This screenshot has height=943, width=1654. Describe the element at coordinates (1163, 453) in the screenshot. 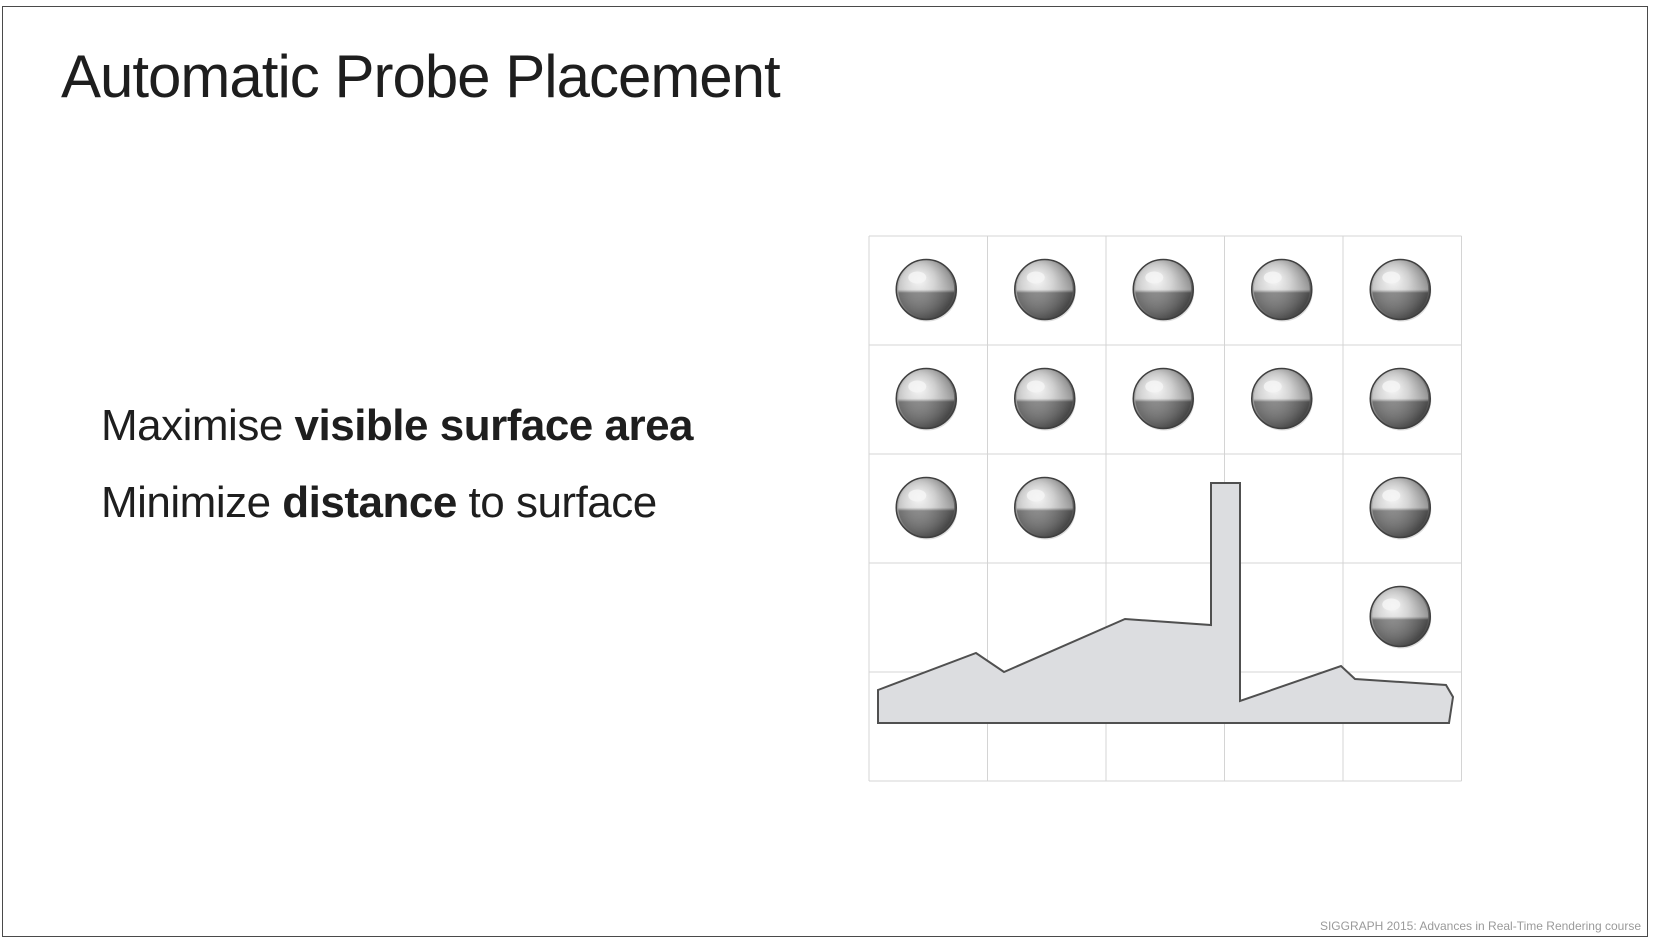

I see `probes` at that location.